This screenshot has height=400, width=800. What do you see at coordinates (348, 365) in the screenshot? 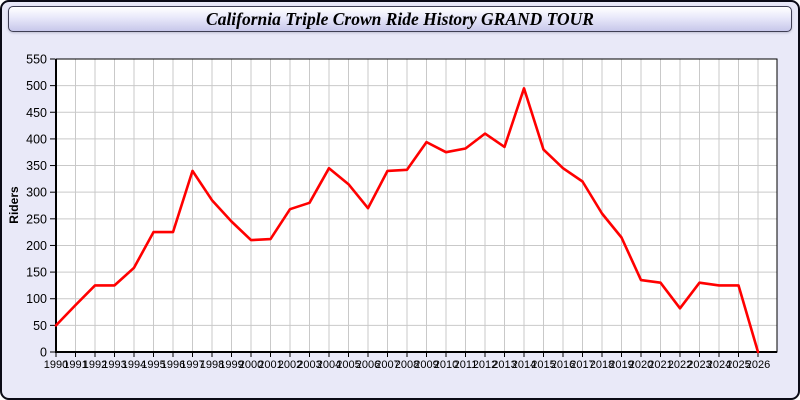
I see `x-tick-label: 2005` at bounding box center [348, 365].